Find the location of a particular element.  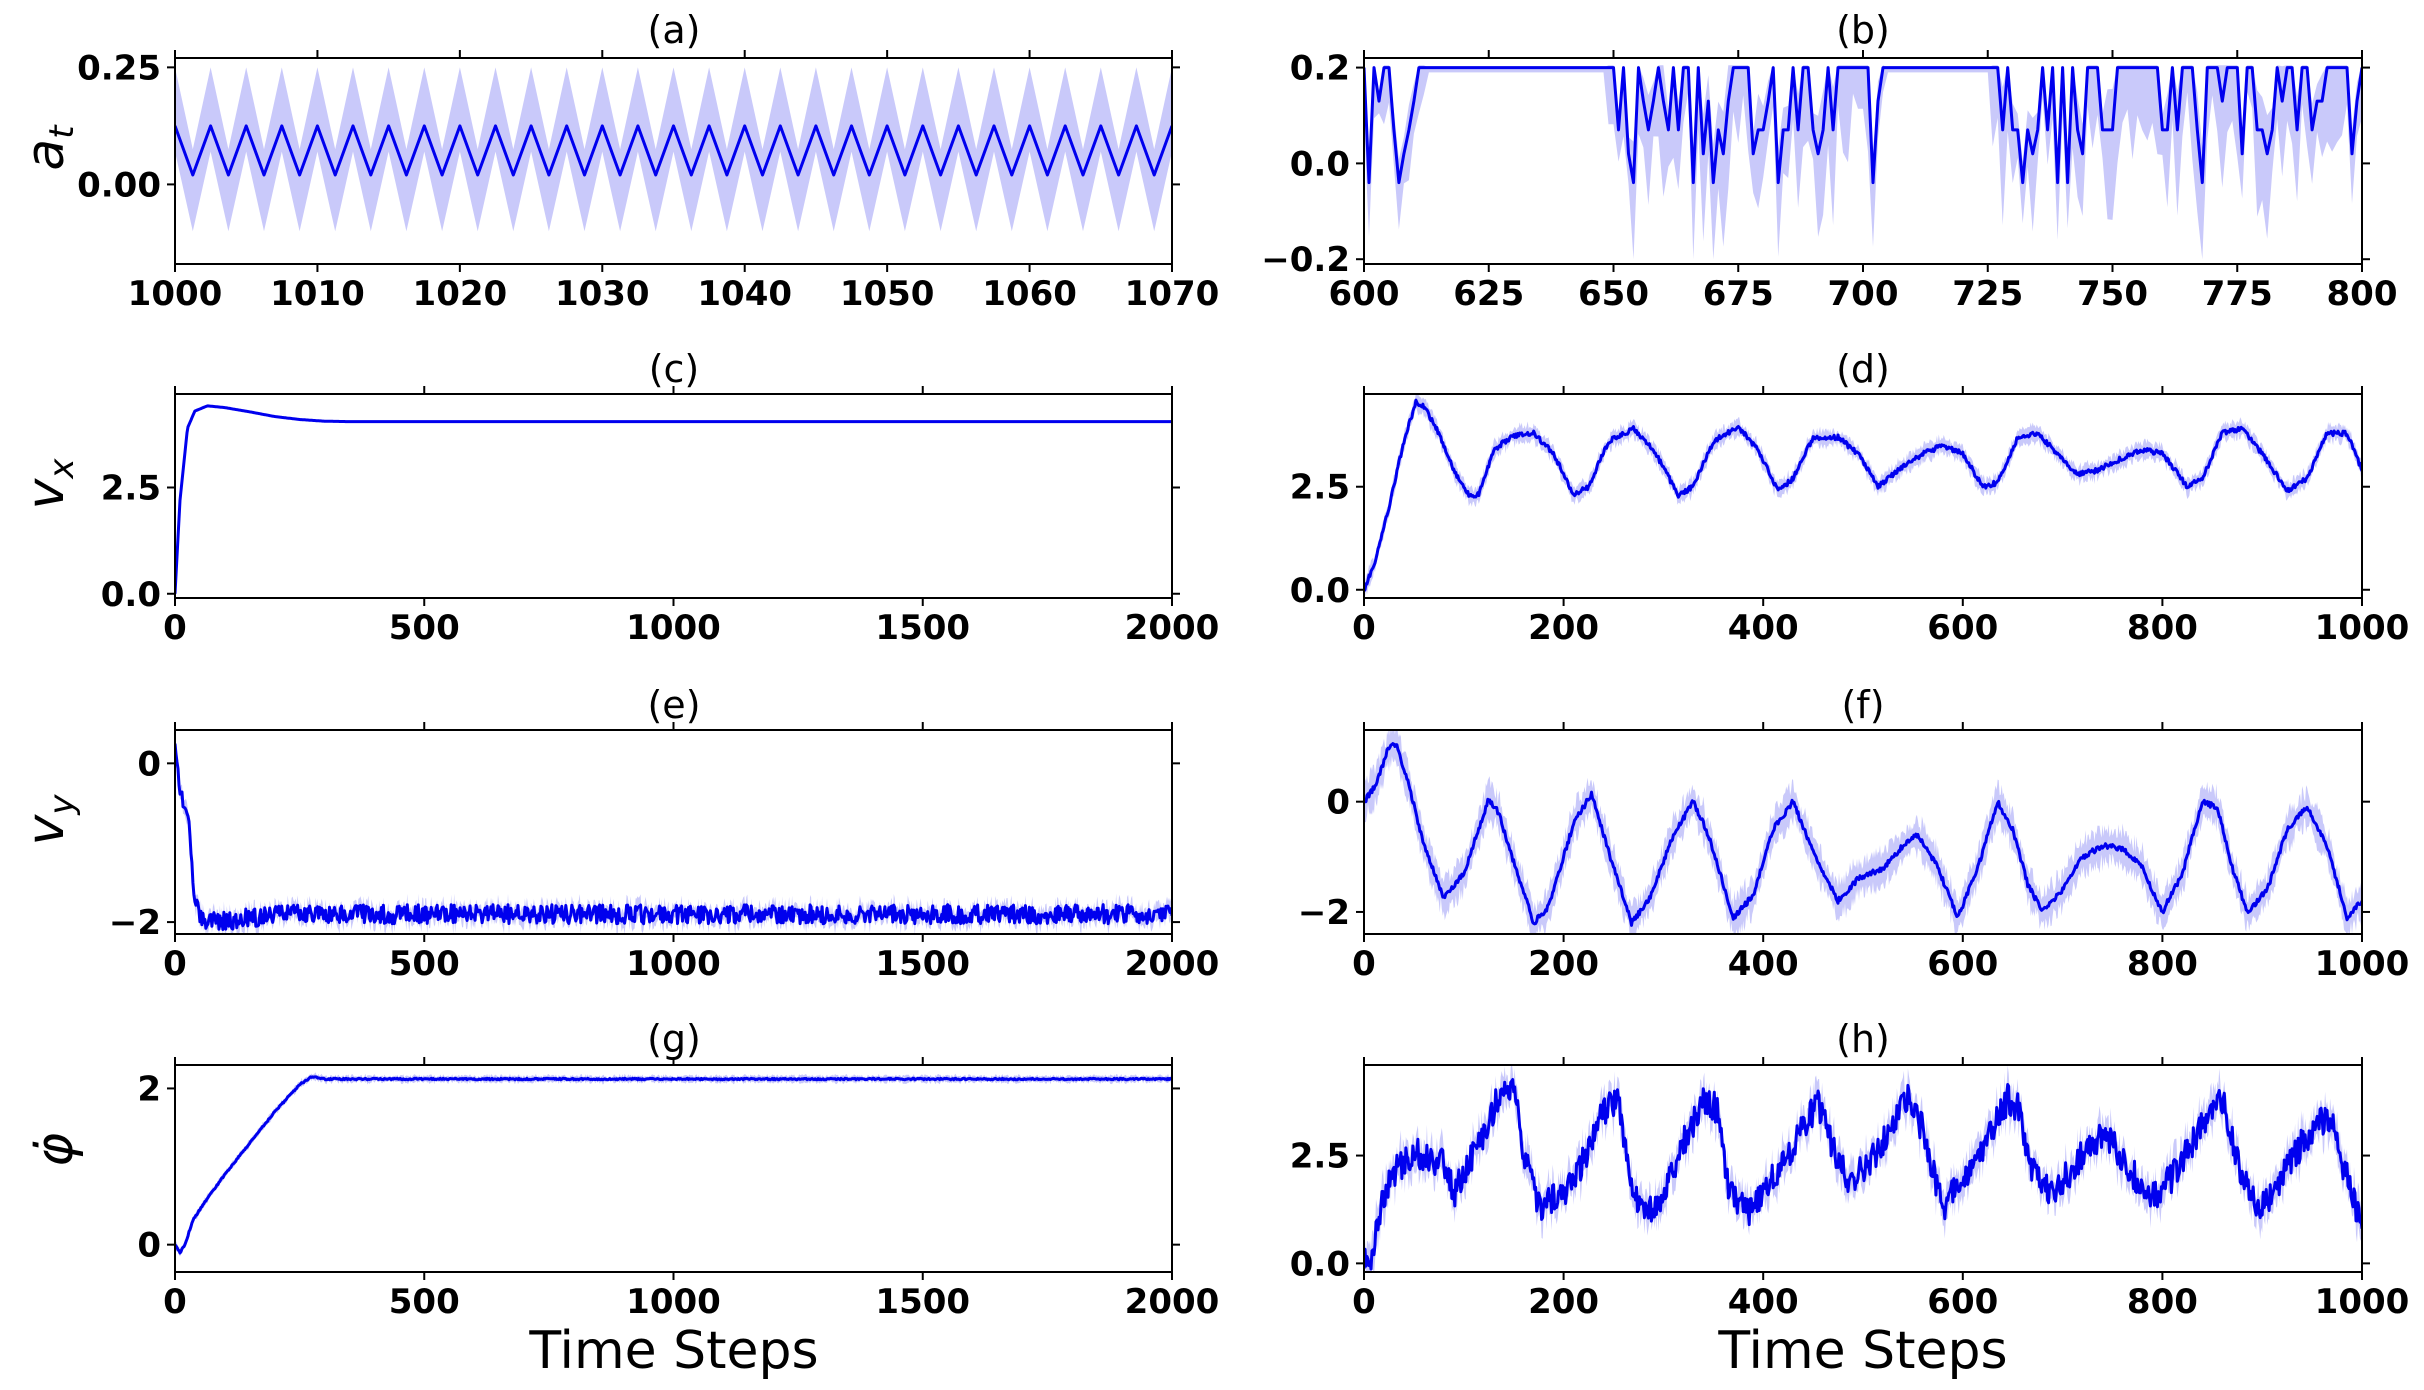

x-tick-label: 1050 is located at coordinates (887, 294).